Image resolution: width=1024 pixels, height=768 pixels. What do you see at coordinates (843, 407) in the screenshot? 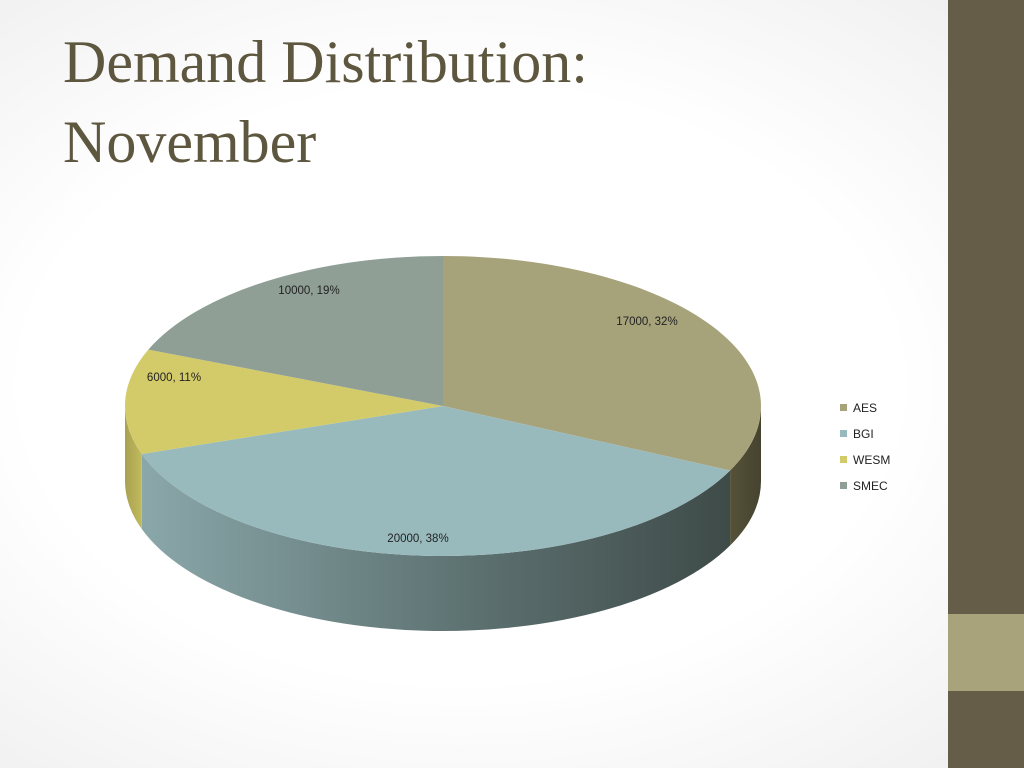
I see `legend-swatch-aes` at bounding box center [843, 407].